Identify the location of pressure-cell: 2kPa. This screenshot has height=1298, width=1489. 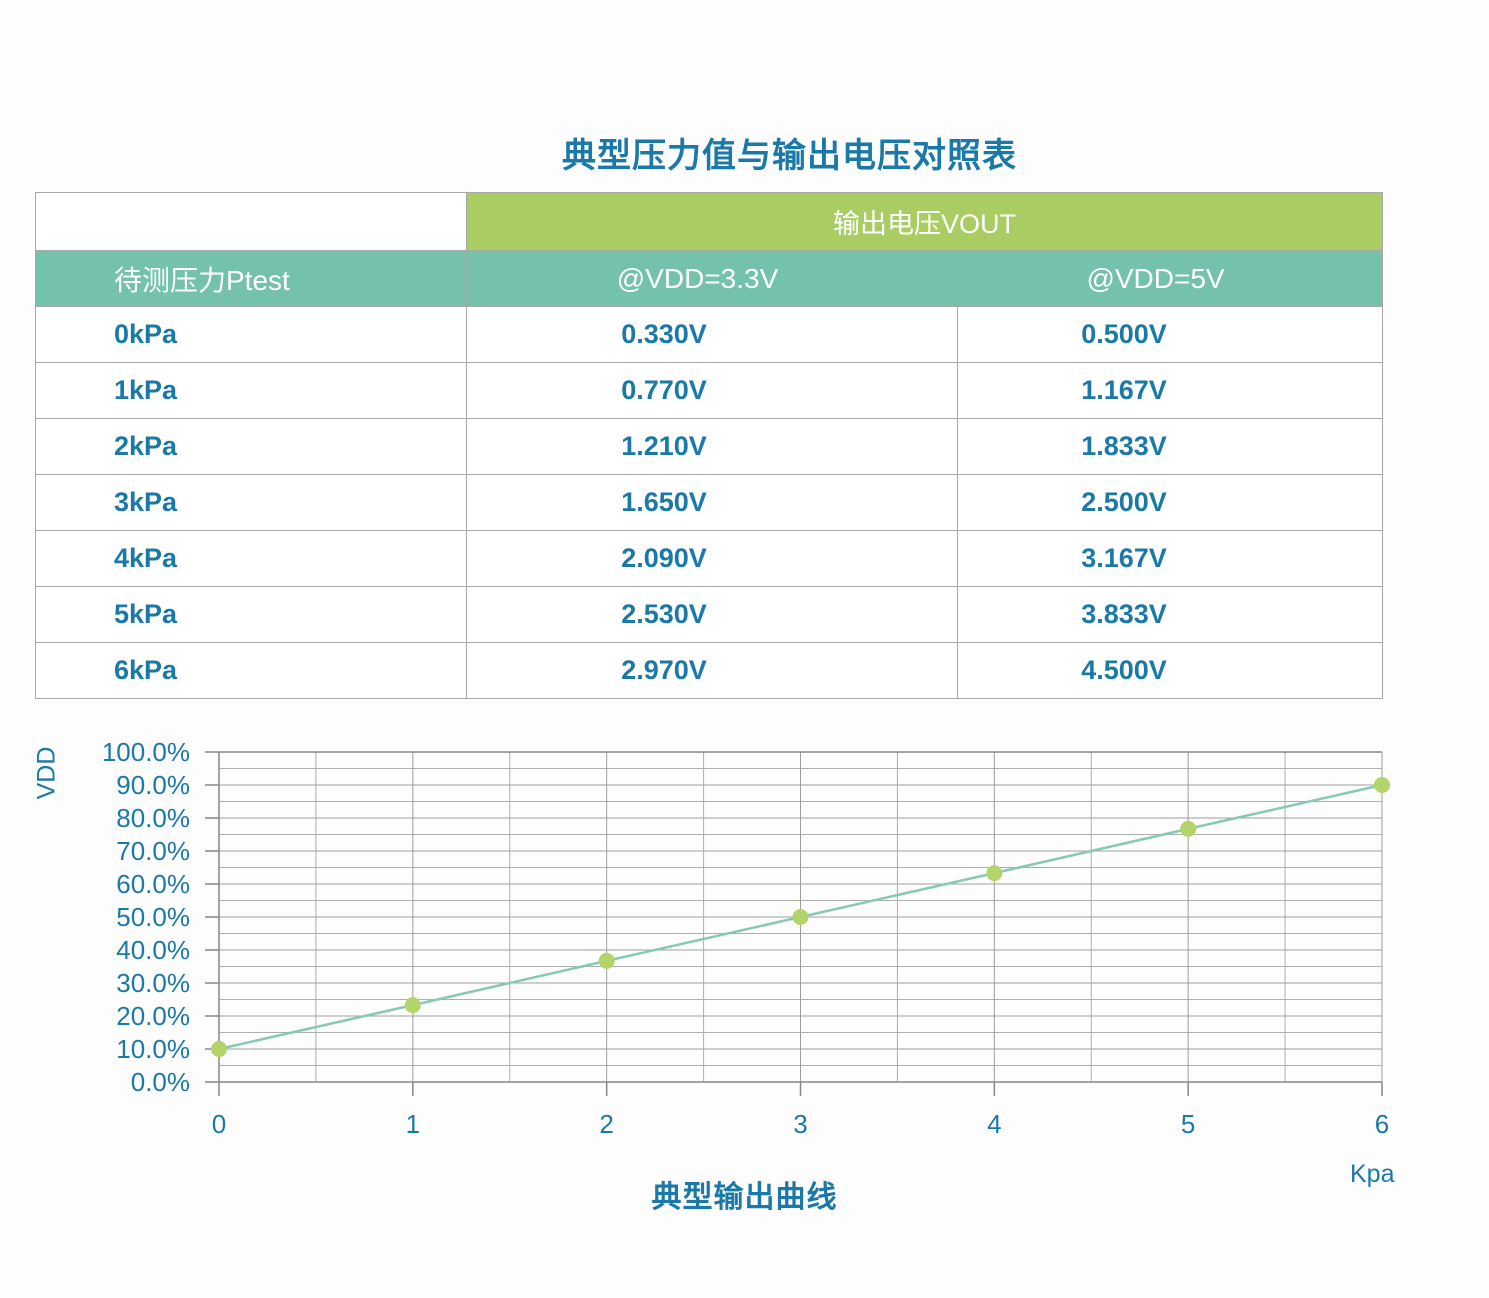
(251, 446).